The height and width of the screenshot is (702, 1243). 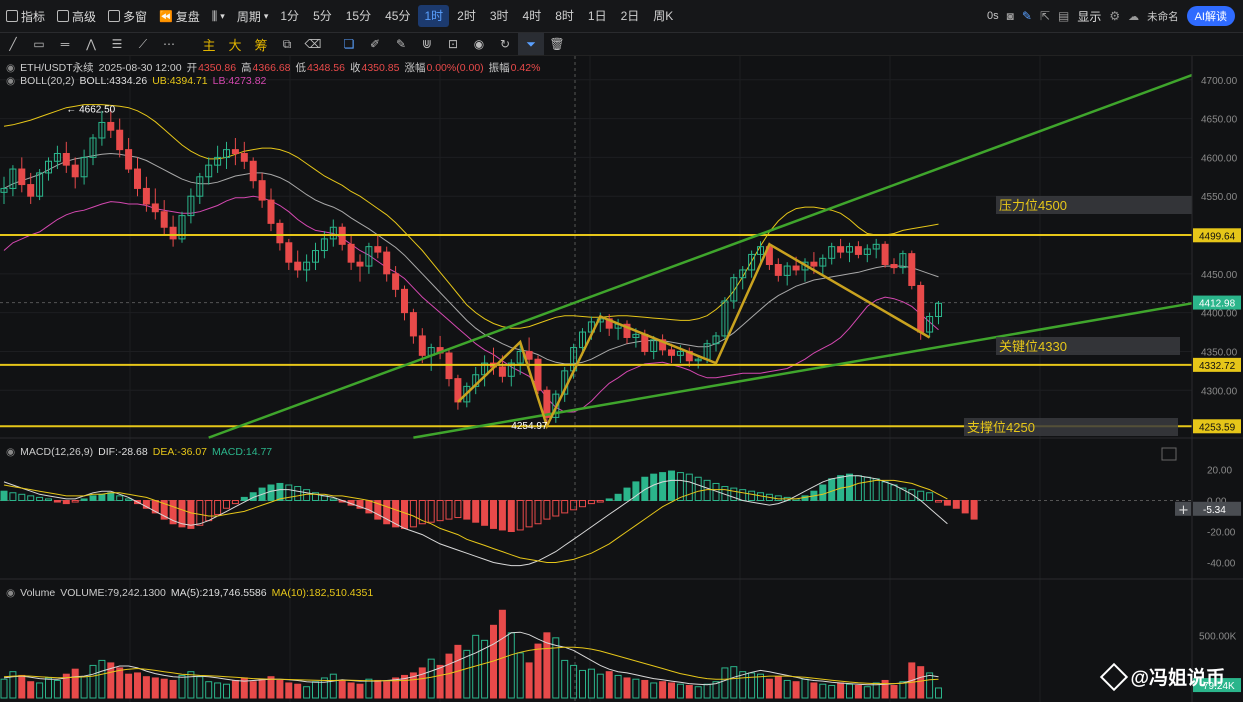 I want to click on volume-name: Volume, so click(x=38, y=593).